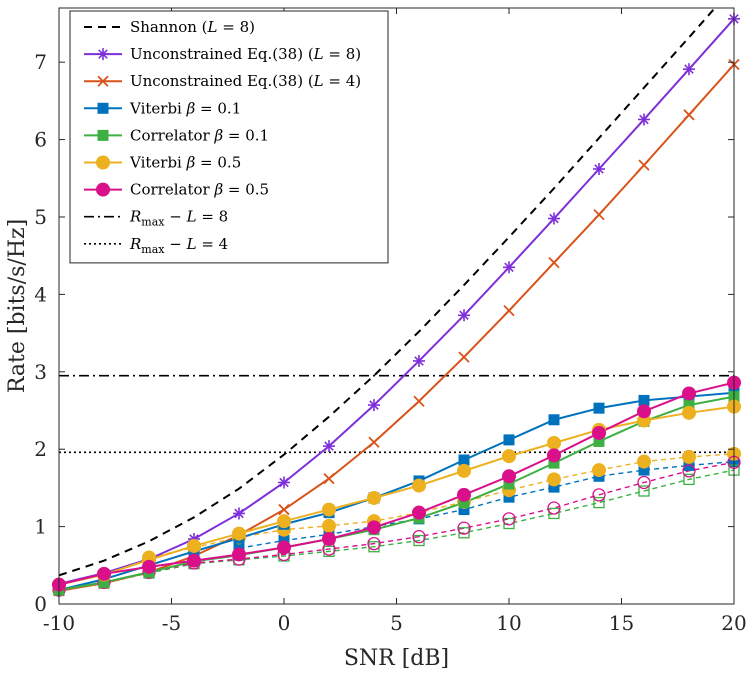  I want to click on legend-item: Unconstrained Eq.(38) (L = 8), so click(222, 54).